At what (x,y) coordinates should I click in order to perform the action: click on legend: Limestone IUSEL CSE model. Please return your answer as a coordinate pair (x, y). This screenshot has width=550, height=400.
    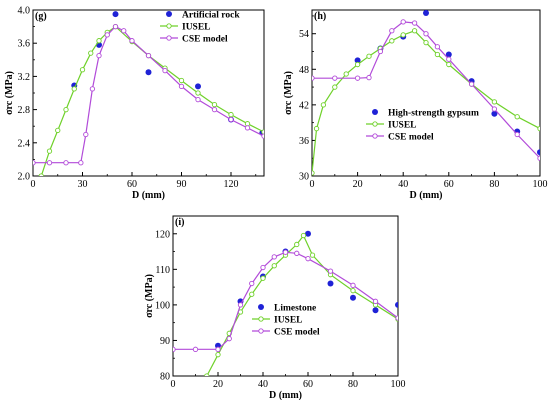
    Looking at the image, I should click on (286, 321).